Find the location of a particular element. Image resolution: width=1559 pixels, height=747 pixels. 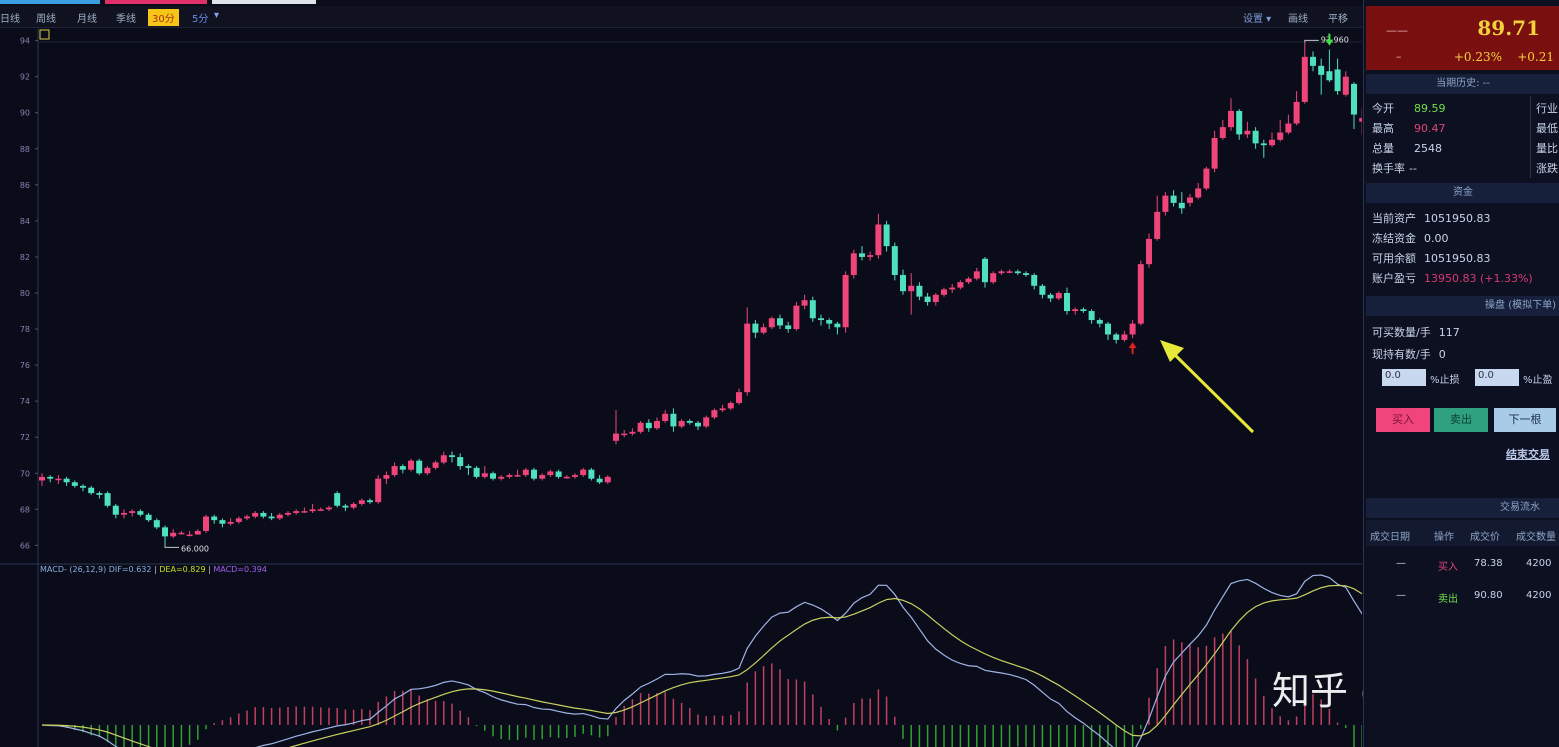

col-qty: 成交数量 is located at coordinates (1536, 537).